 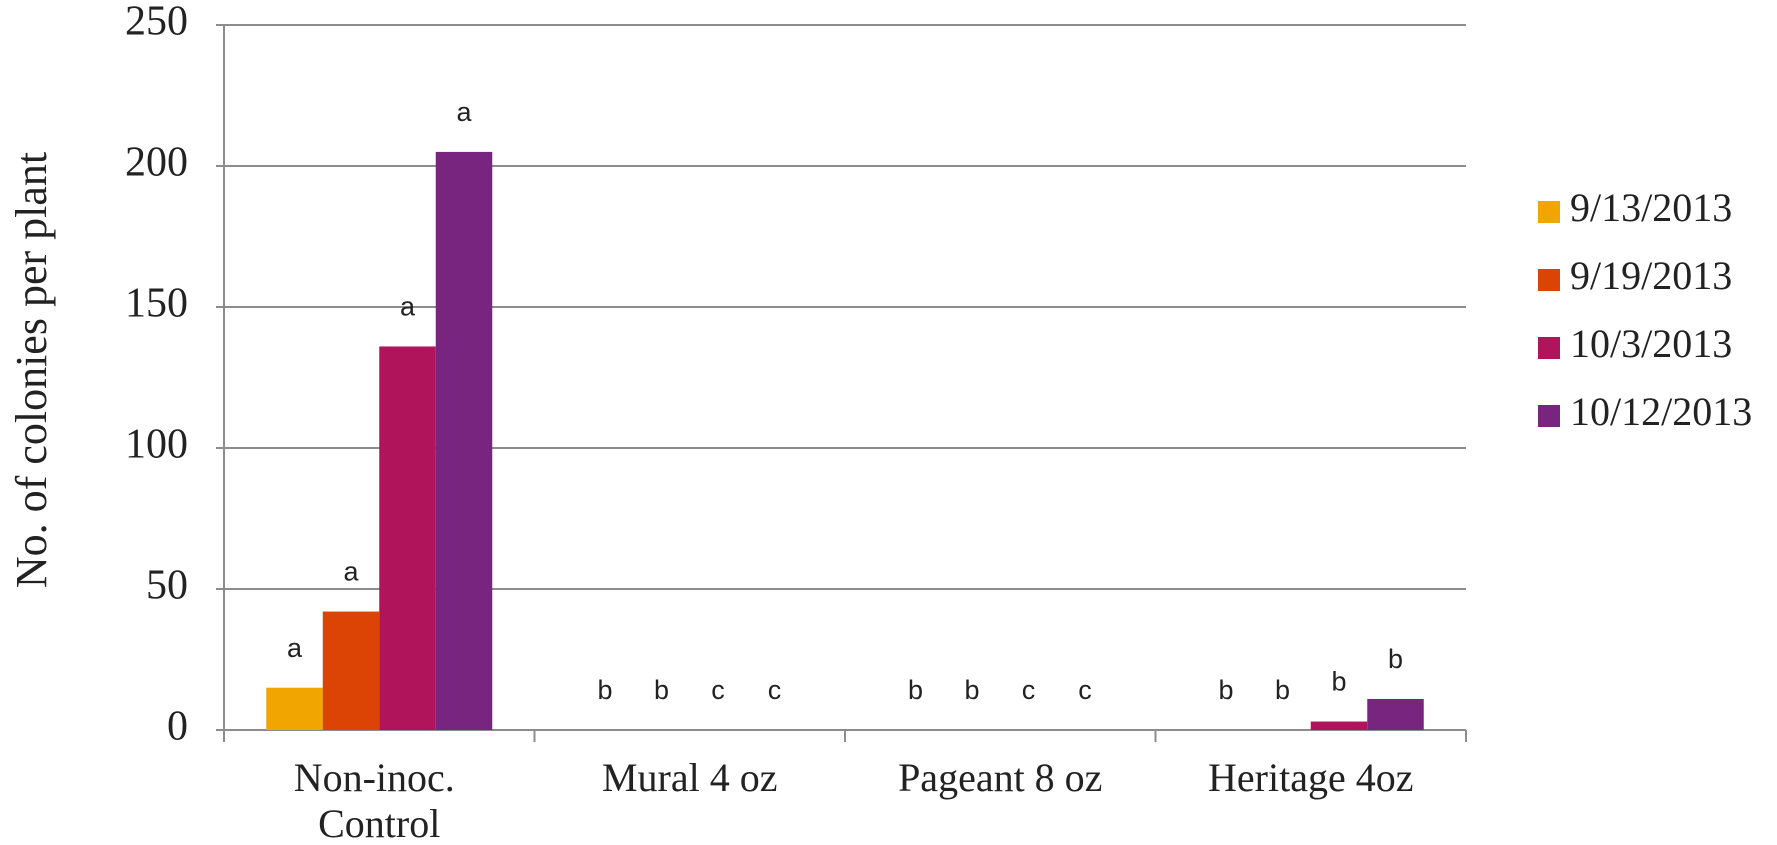 I want to click on y-tick-label: 50, so click(x=167, y=586).